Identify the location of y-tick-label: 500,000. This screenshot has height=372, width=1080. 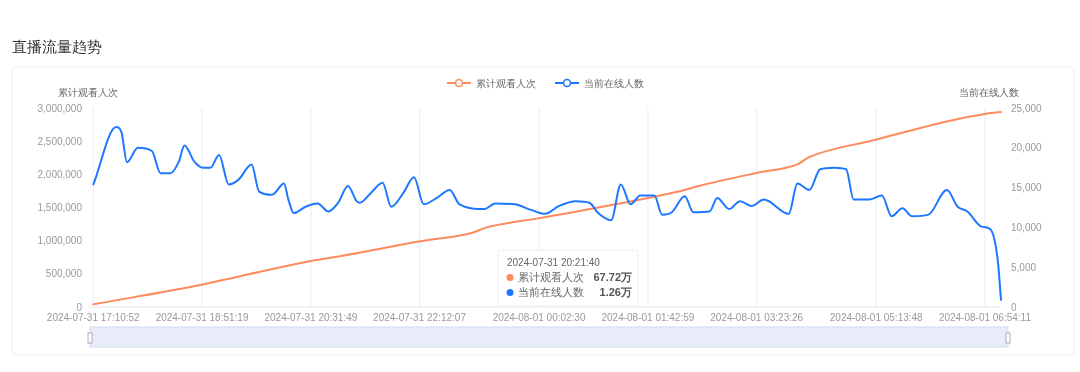
(64, 274).